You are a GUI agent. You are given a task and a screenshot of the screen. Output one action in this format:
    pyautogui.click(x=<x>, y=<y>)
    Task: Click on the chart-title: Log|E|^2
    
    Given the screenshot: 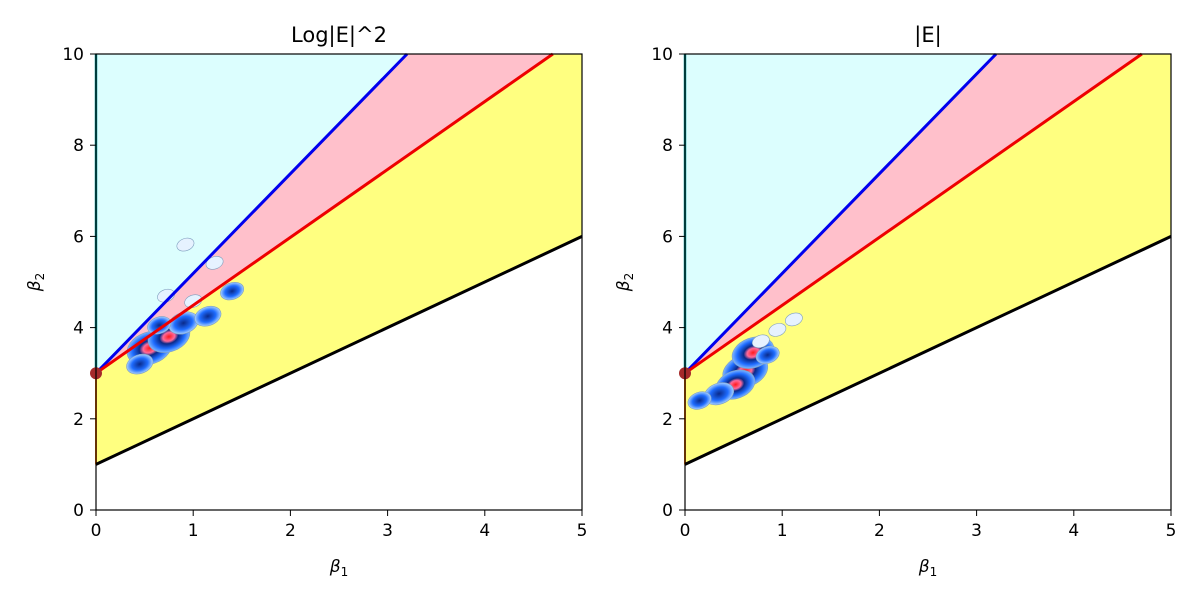 What is the action you would take?
    pyautogui.click(x=339, y=35)
    